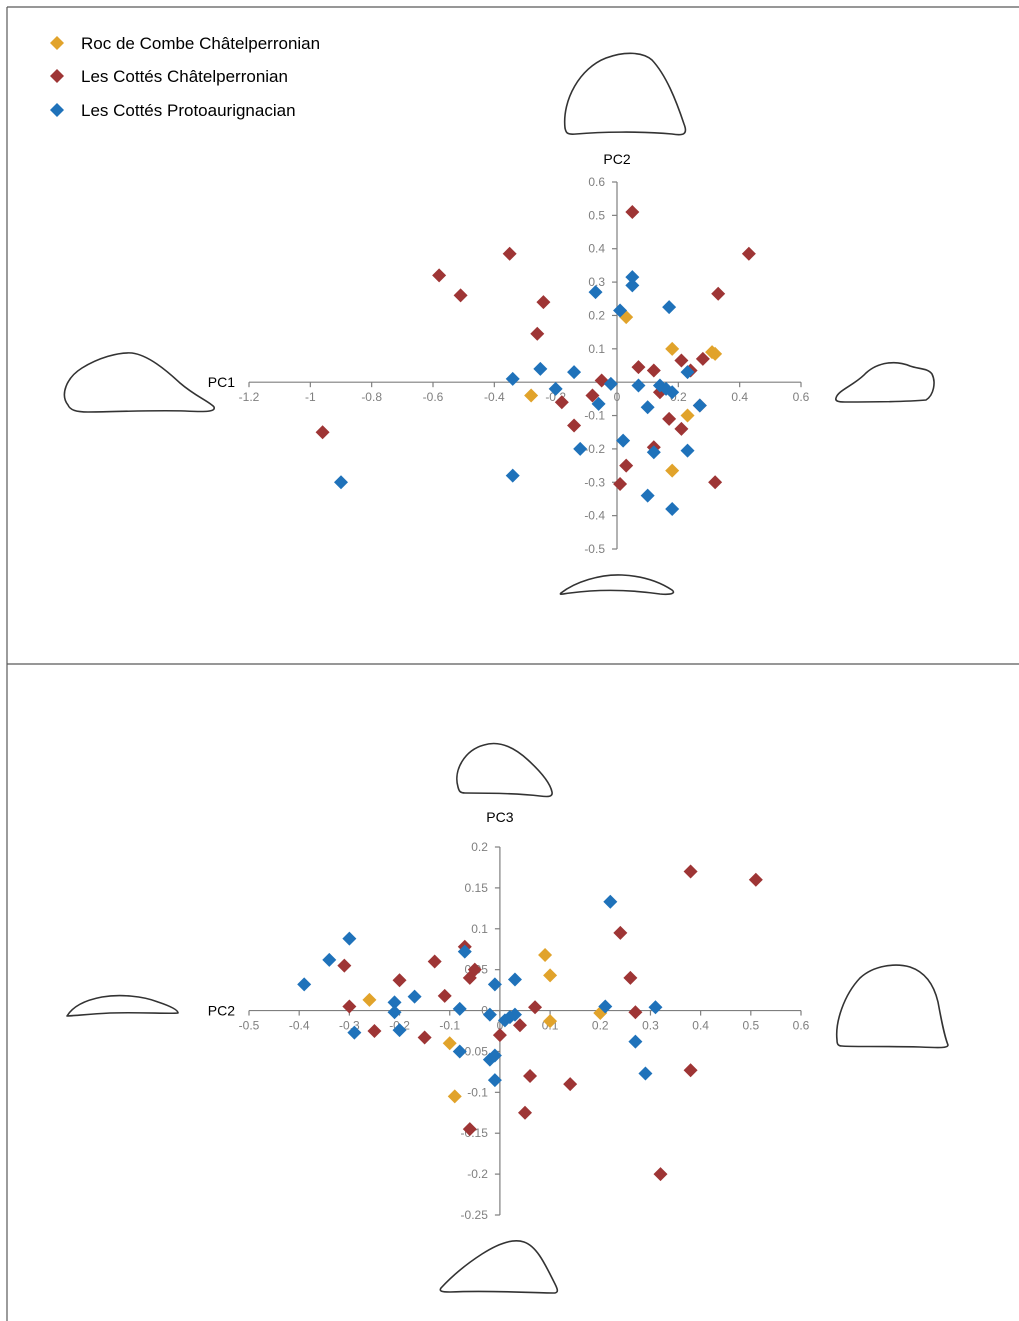  What do you see at coordinates (249, 397) in the screenshot?
I see `x-tick-label: -1.2` at bounding box center [249, 397].